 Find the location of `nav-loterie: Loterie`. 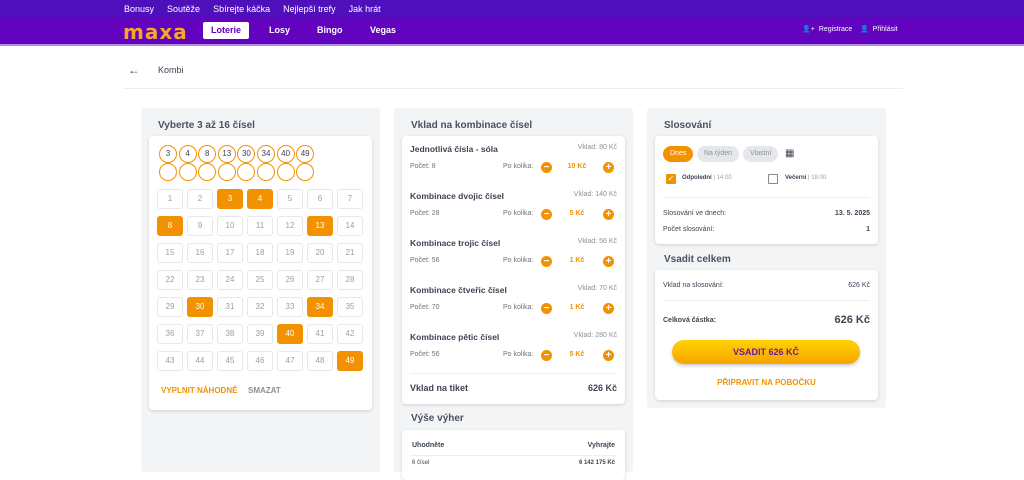

nav-loterie: Loterie is located at coordinates (226, 30).